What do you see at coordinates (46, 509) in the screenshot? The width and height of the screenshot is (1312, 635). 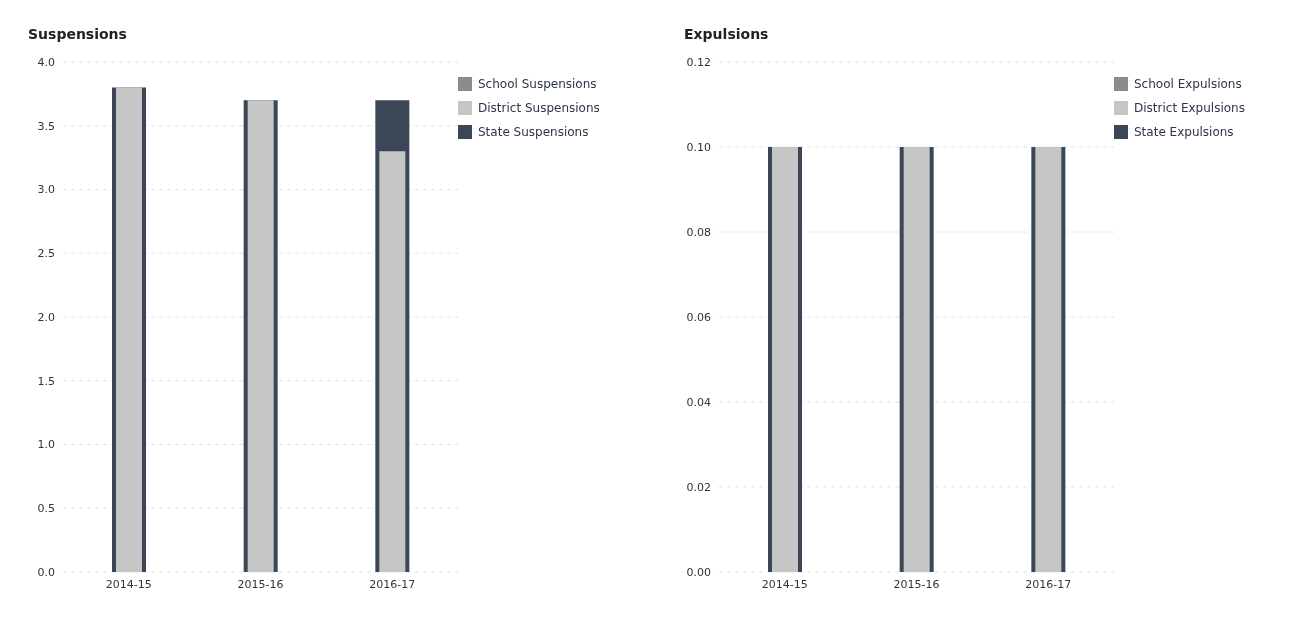 I see `y-tick-label: 0.5` at bounding box center [46, 509].